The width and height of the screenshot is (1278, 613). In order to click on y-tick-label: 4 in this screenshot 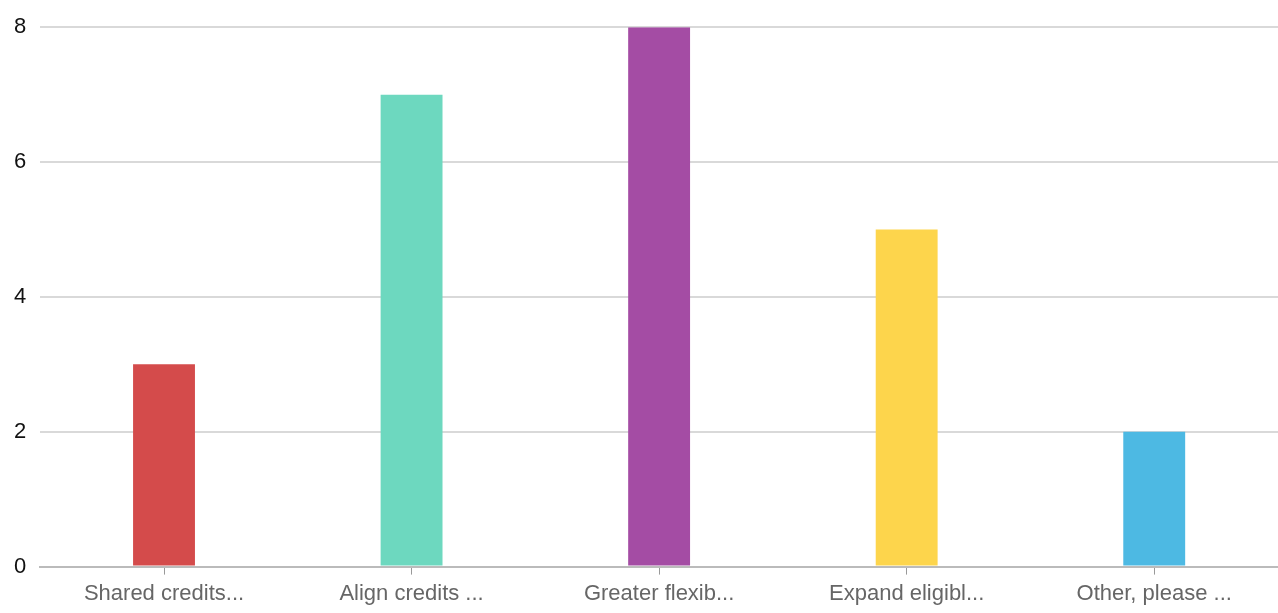, I will do `click(20, 295)`.